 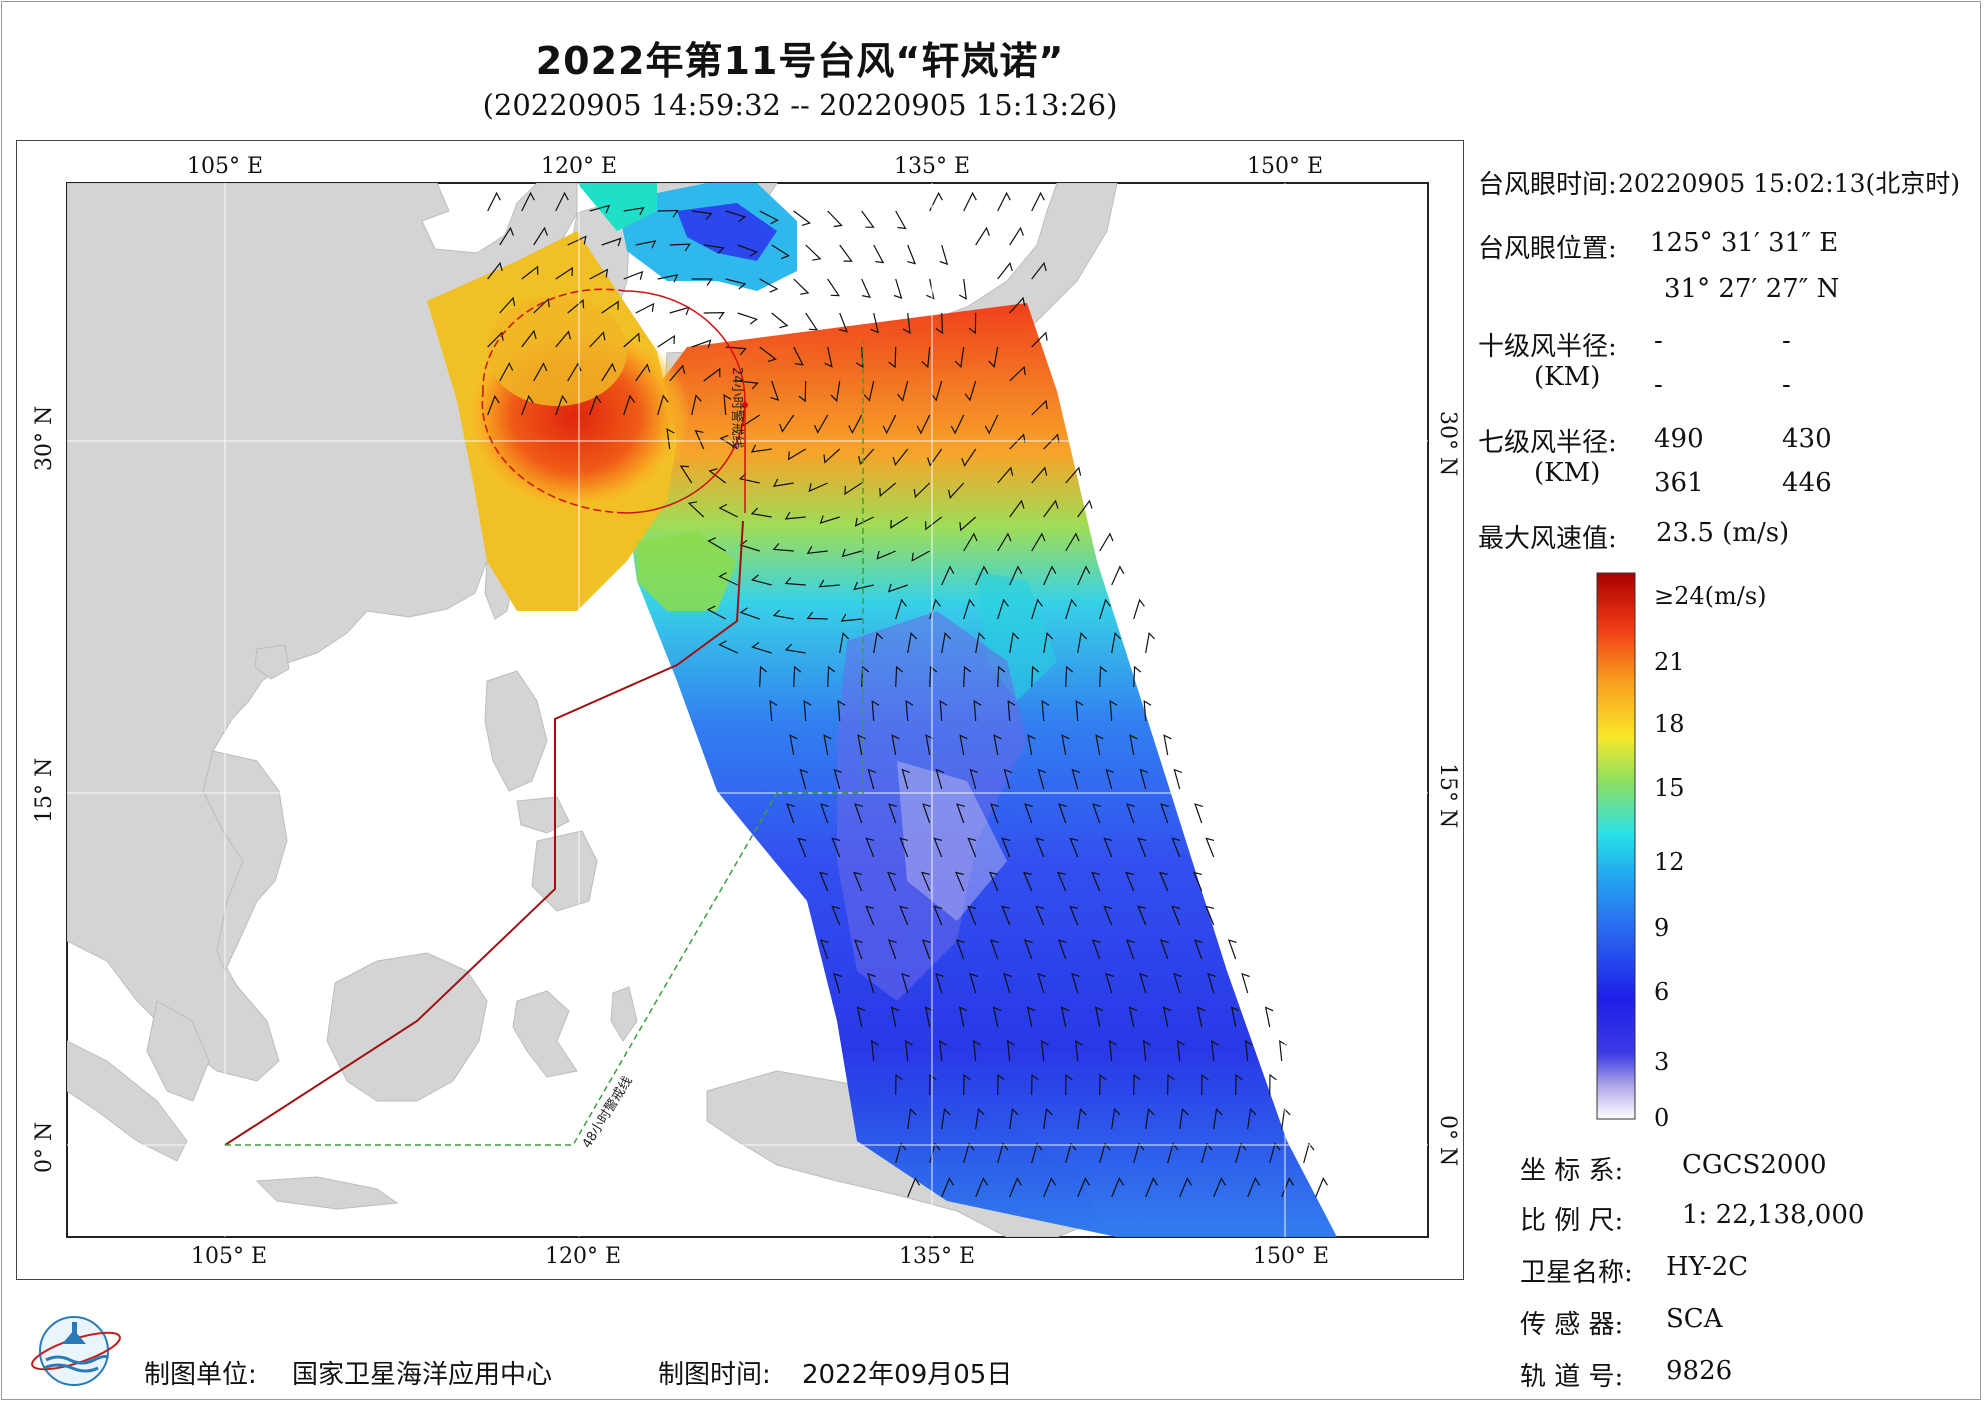 I want to click on sensor-label: 传 感 器:, so click(x=1572, y=1325).